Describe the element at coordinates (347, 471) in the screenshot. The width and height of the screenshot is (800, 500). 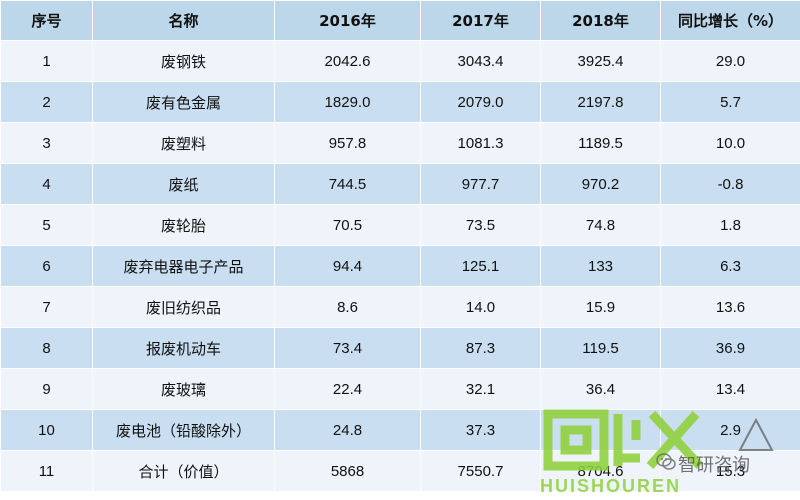
I see `cell-2016: 5868` at that location.